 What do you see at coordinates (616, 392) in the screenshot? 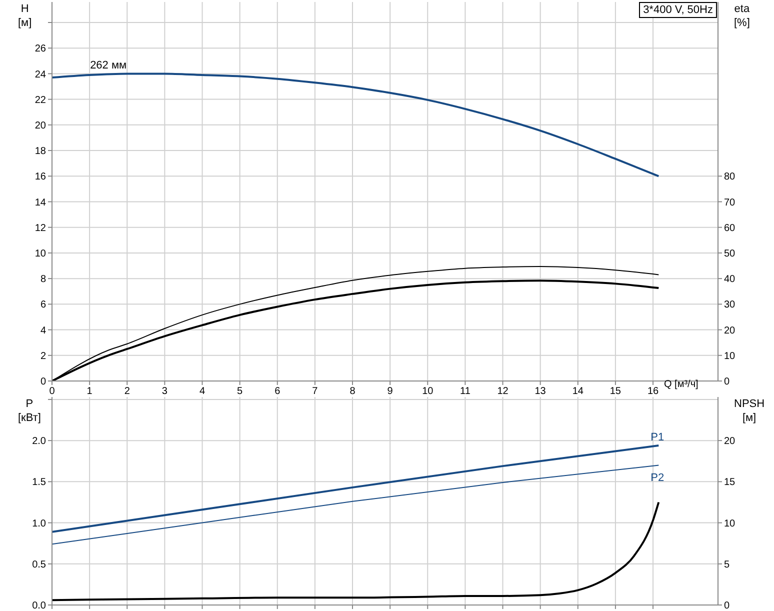
I see `x-tick-label: 15` at bounding box center [616, 392].